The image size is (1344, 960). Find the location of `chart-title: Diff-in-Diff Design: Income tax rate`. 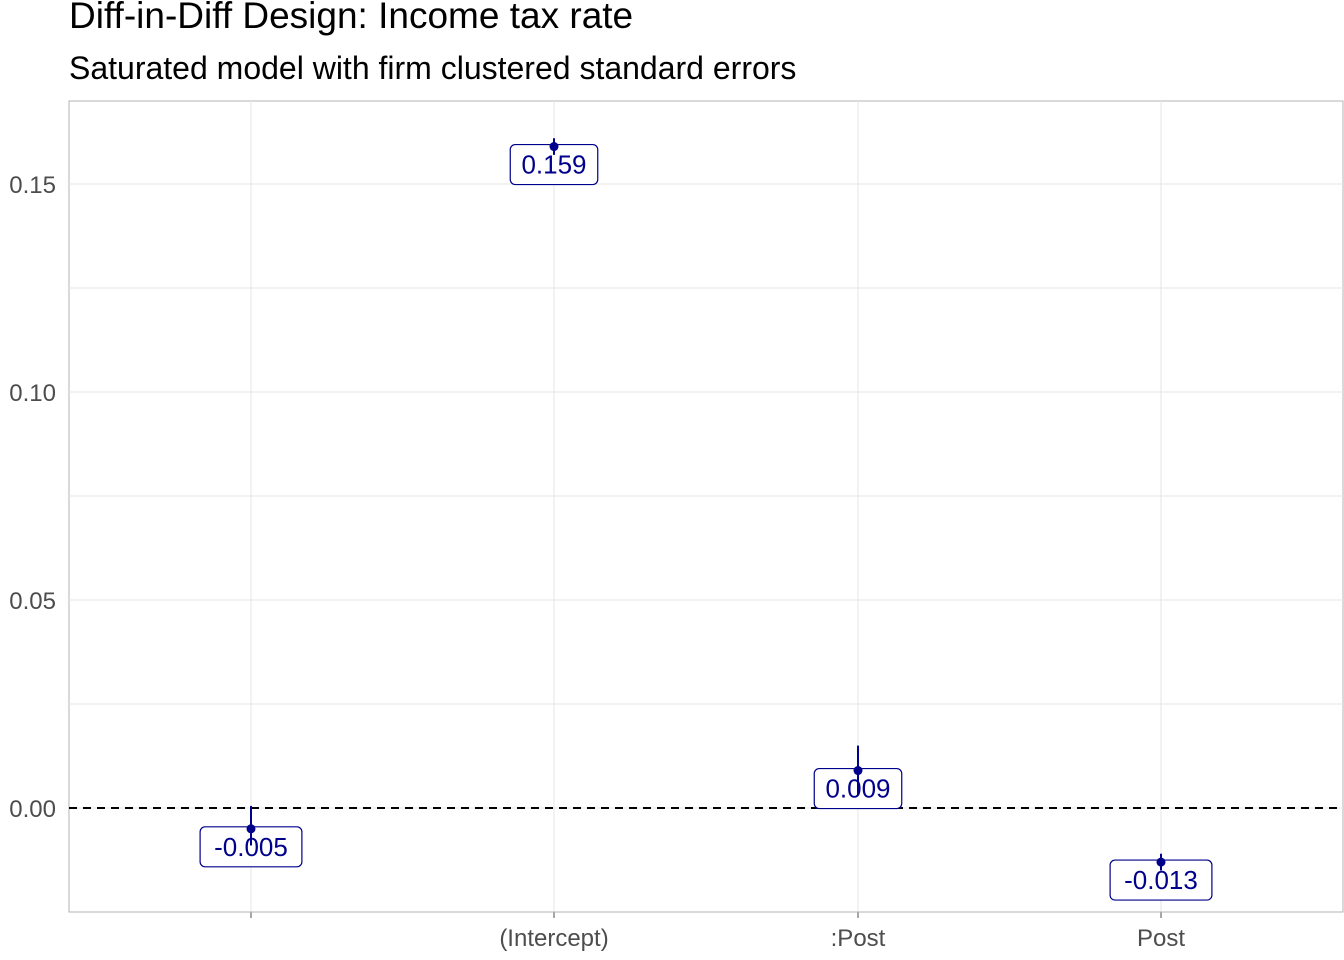

chart-title: Diff-in-Diff Design: Income tax rate is located at coordinates (351, 18).